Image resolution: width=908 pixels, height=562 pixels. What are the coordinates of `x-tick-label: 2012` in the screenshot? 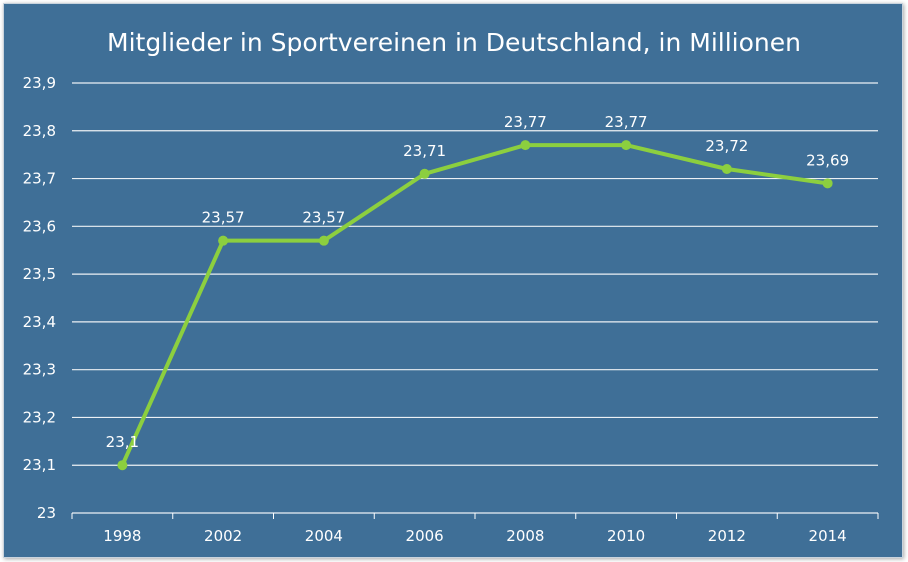 It's located at (727, 536).